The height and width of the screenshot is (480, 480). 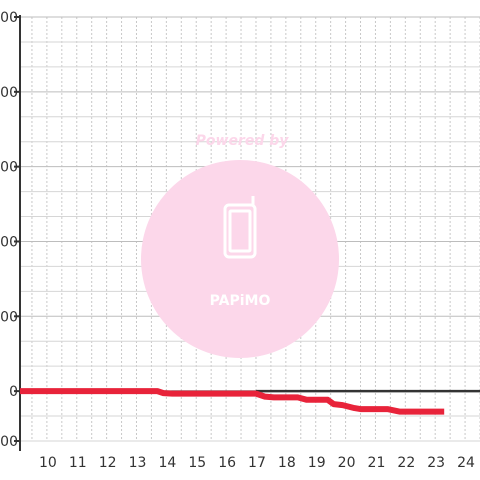 What do you see at coordinates (9, 442) in the screenshot?
I see `y-tick-label: -20,000` at bounding box center [9, 442].